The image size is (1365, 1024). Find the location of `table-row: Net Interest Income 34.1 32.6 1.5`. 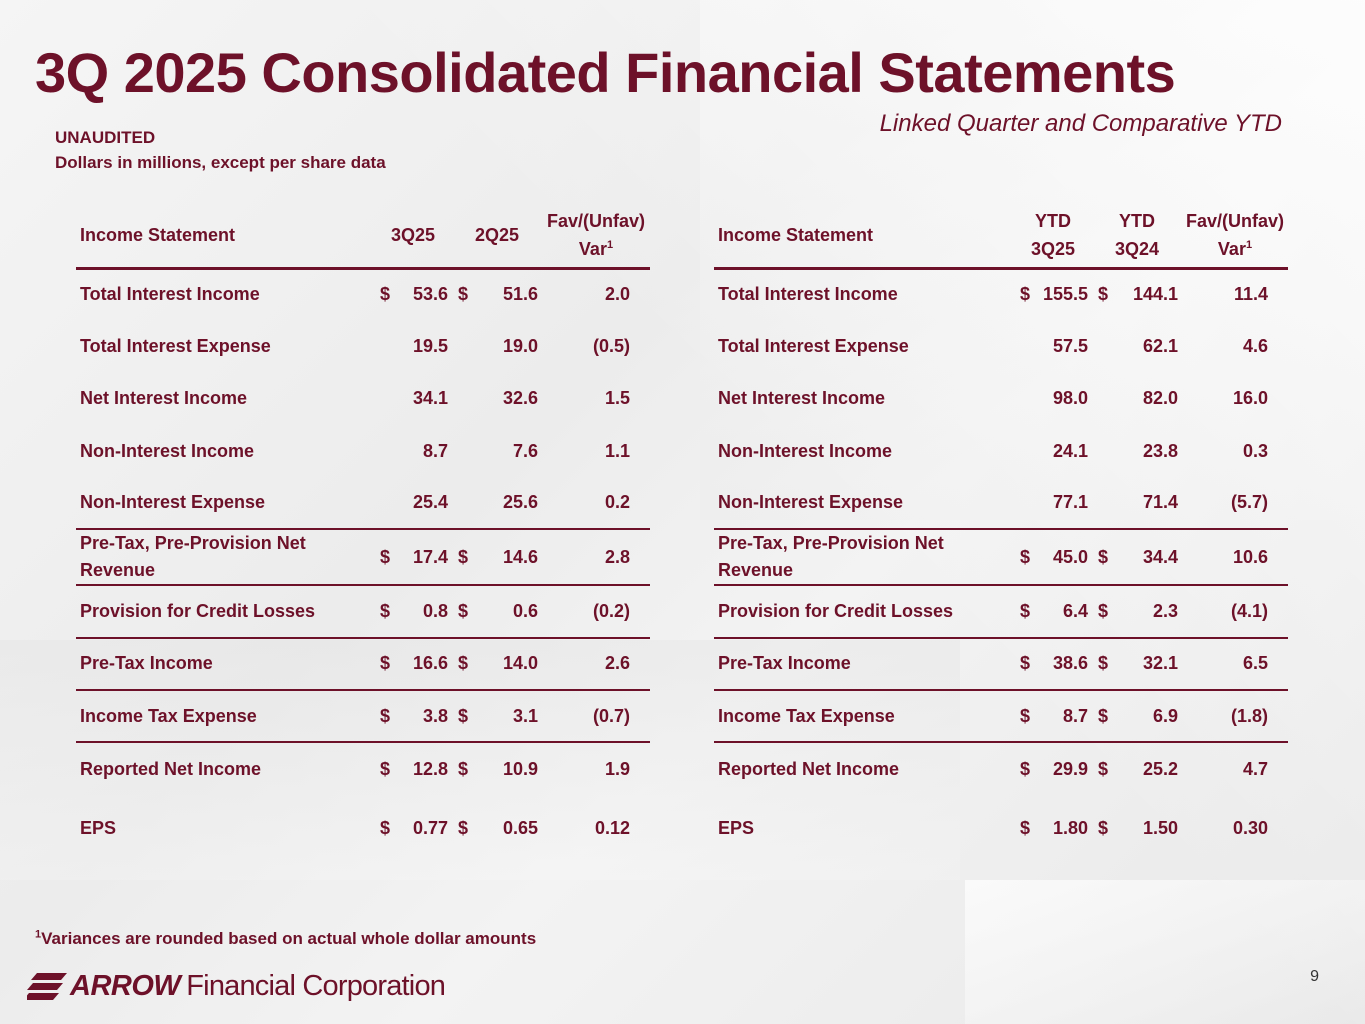

table-row: Net Interest Income 34.1 32.6 1.5 is located at coordinates (363, 399).